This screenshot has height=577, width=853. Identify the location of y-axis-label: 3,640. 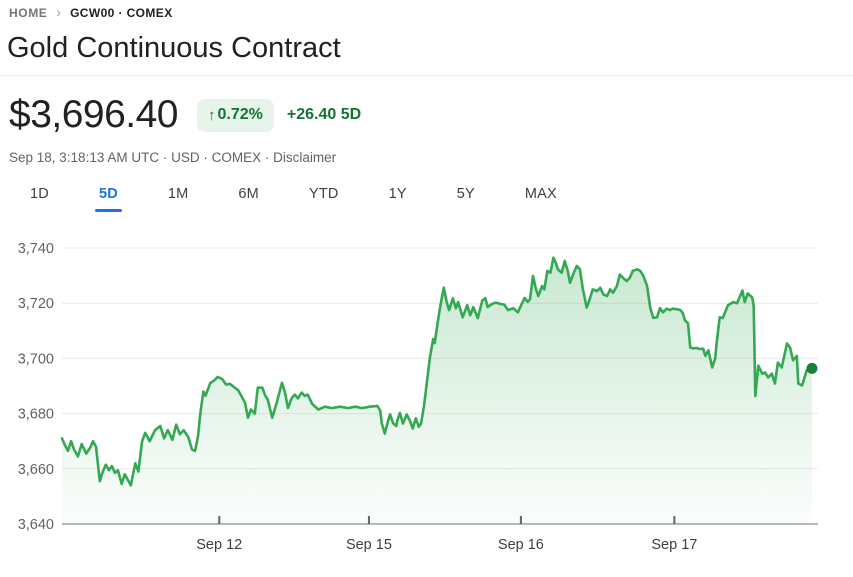
(36, 525).